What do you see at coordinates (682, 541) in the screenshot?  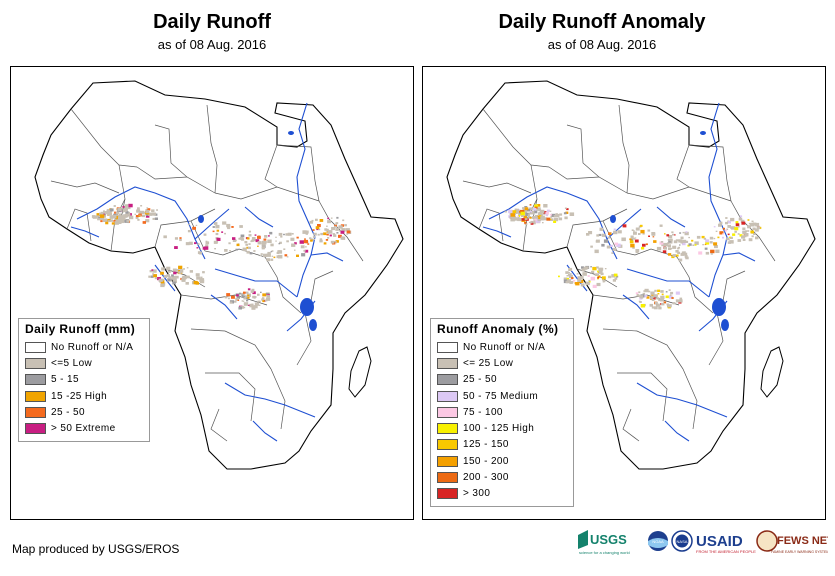 I see `nasa-logo: NASA` at bounding box center [682, 541].